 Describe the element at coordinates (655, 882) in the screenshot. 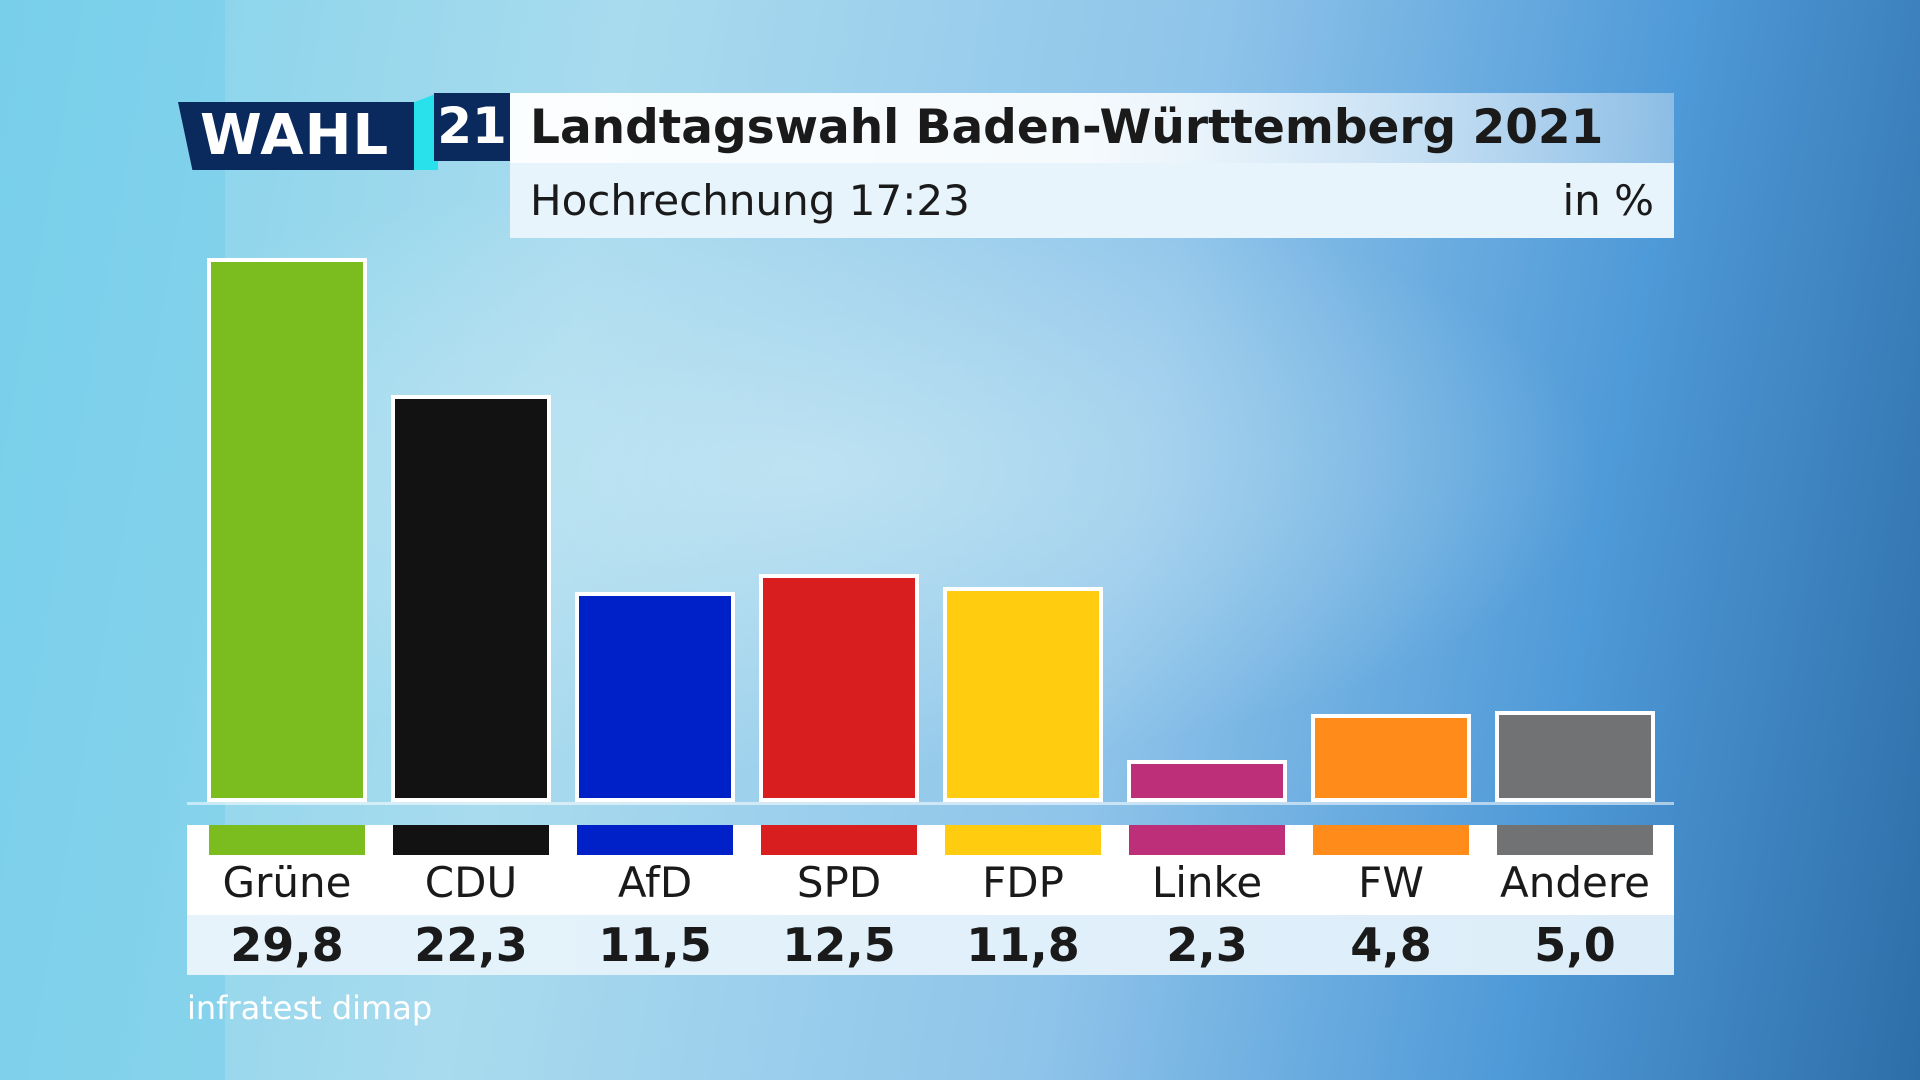

I see `party-label-afd: AfD` at that location.